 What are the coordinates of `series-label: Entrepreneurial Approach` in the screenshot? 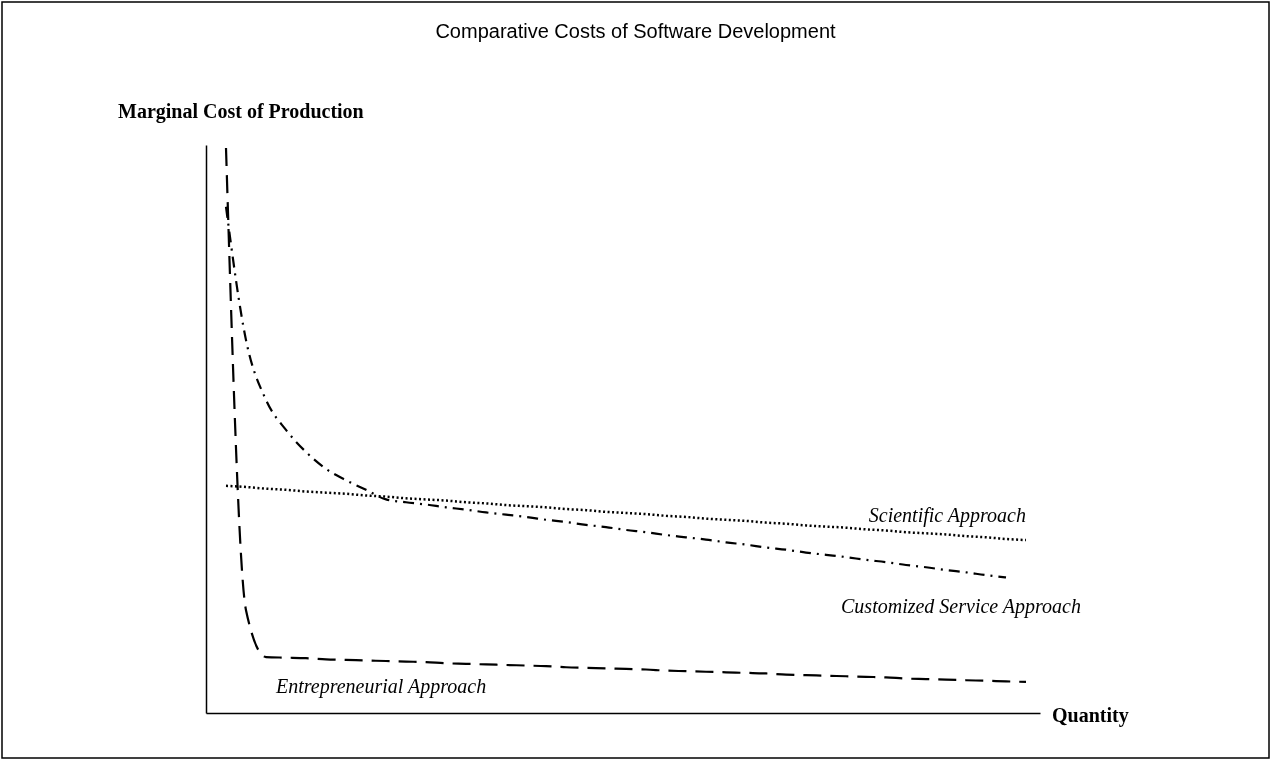 It's located at (381, 687).